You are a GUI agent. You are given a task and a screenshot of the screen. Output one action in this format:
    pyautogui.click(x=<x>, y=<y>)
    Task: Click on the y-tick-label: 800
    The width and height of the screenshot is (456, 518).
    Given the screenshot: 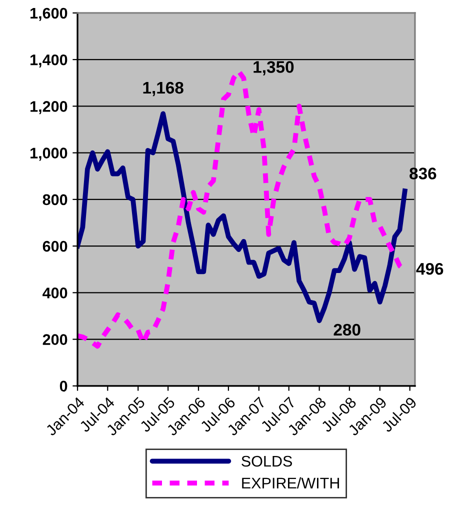 What is the action you would take?
    pyautogui.click(x=55, y=200)
    